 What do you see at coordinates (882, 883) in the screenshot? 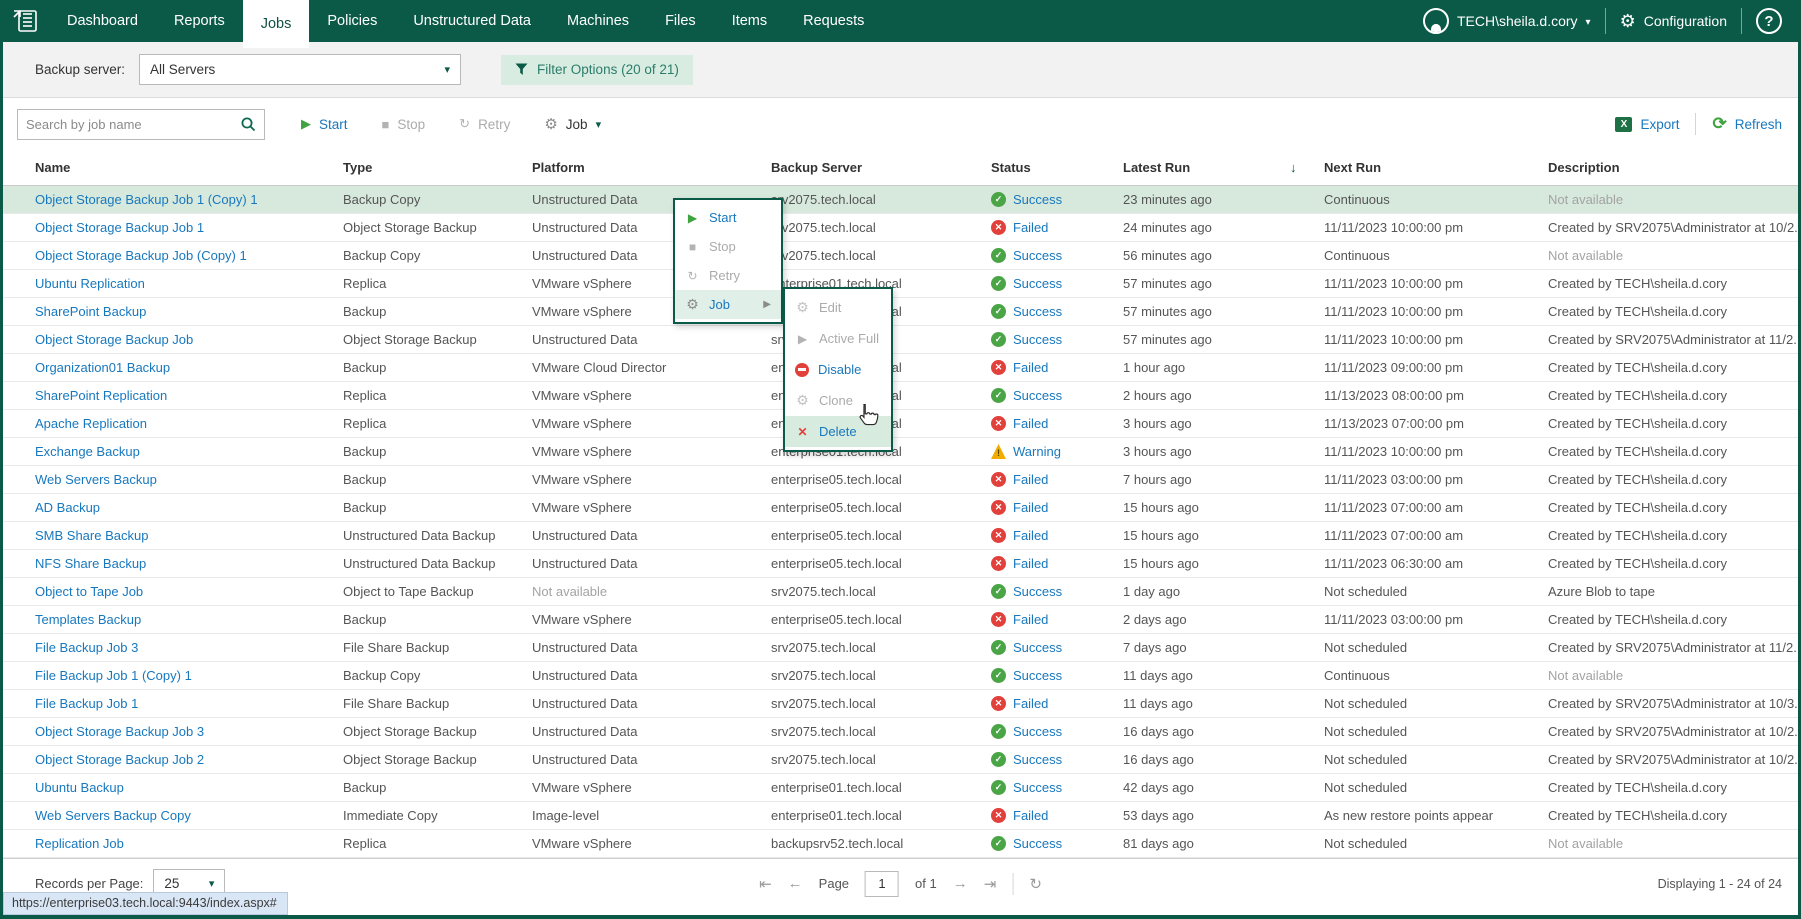
I see `page-number-input` at bounding box center [882, 883].